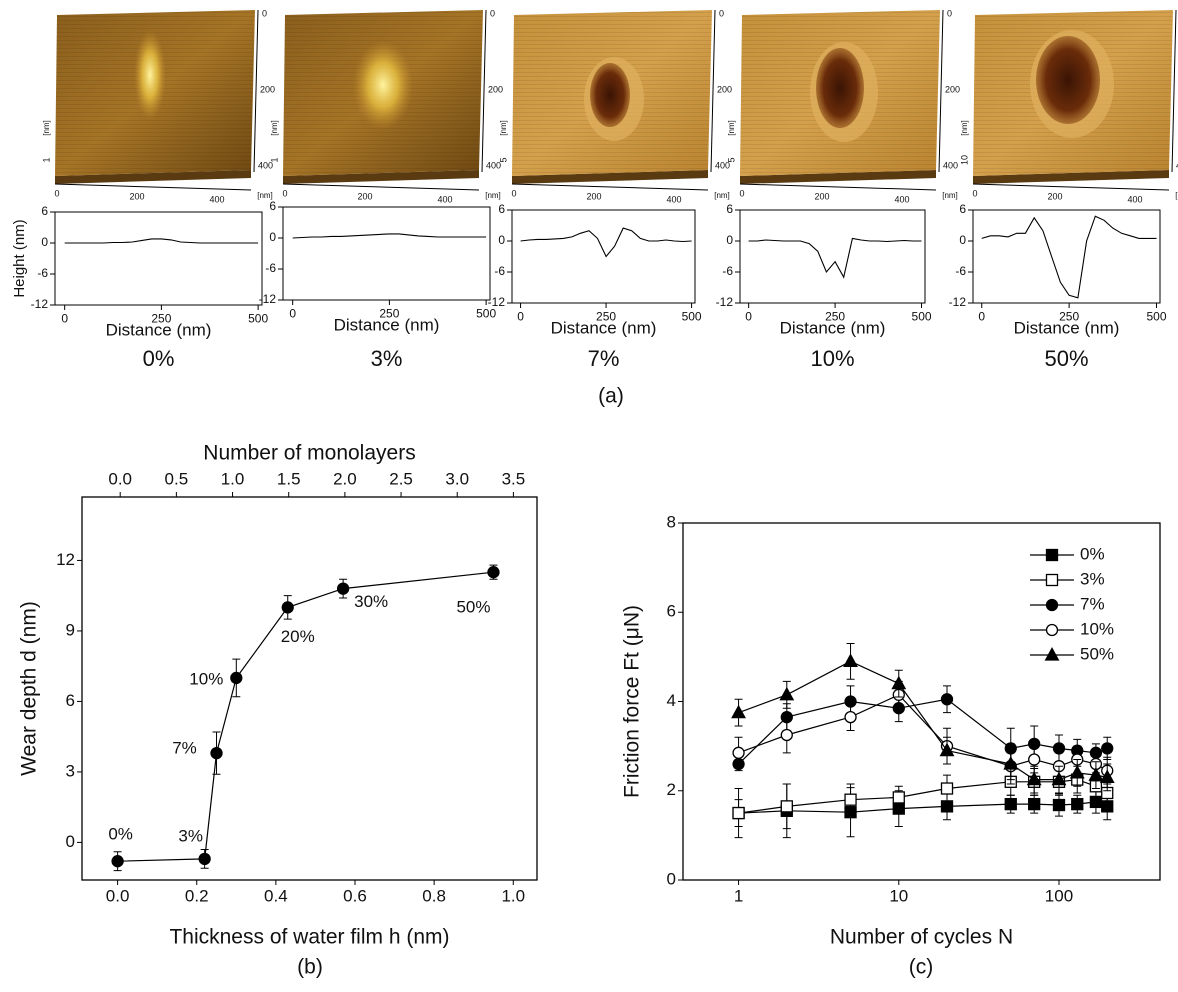 This screenshot has width=1178, height=992. I want to click on legend-label: 10%, so click(1097, 628).